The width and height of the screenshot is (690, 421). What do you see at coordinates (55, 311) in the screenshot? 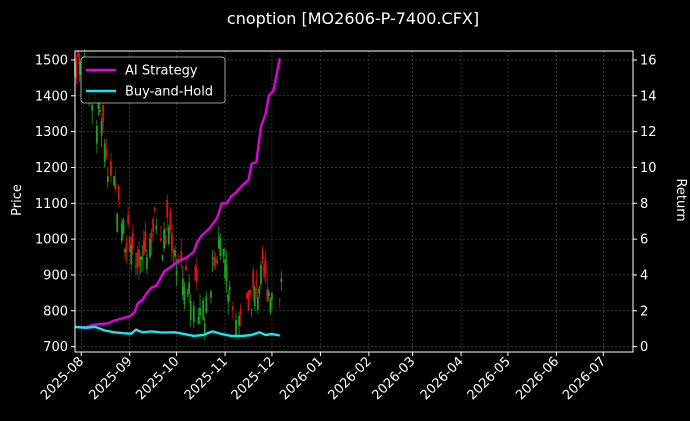
I see `y-left-tick-label: 800` at bounding box center [55, 311].